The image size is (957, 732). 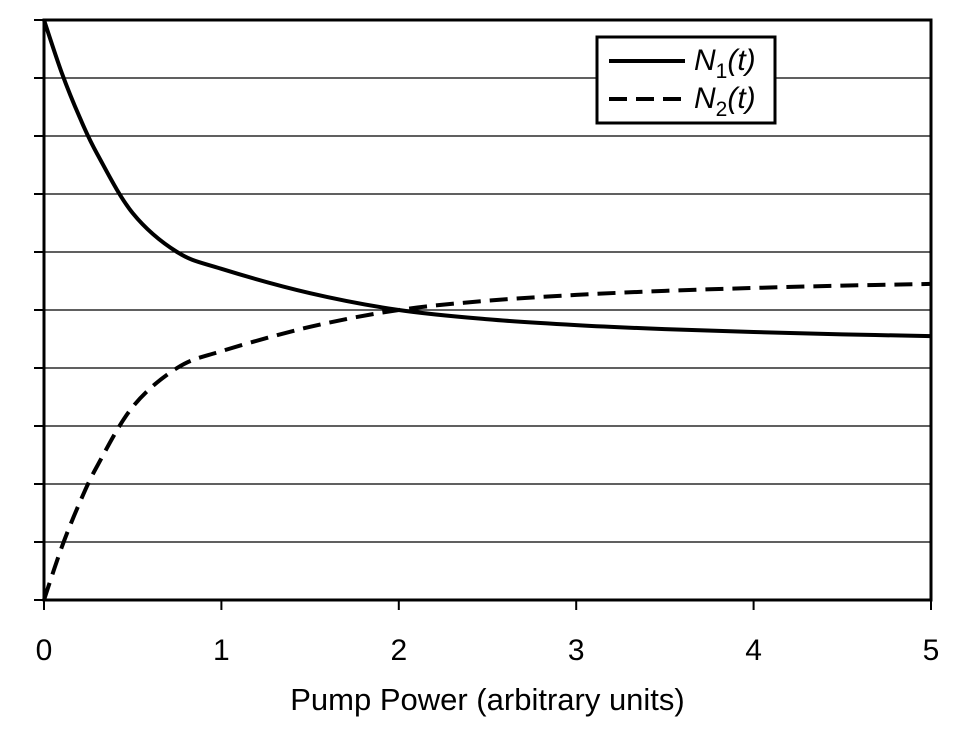 I want to click on legend-label-n1: N1(t), so click(x=725, y=63).